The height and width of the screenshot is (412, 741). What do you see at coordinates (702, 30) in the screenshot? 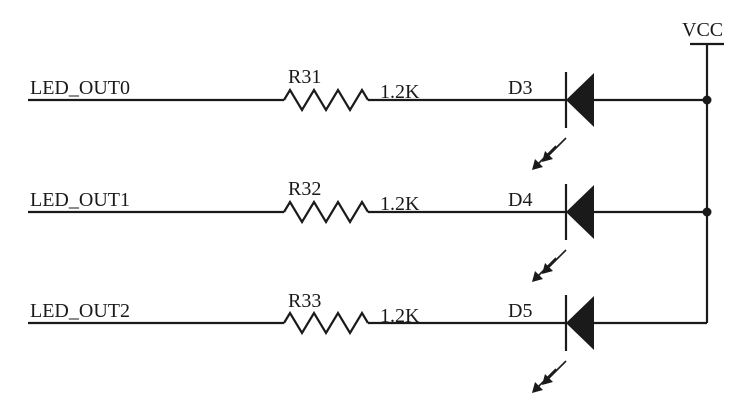
I see `vcc-label: VCC` at bounding box center [702, 30].